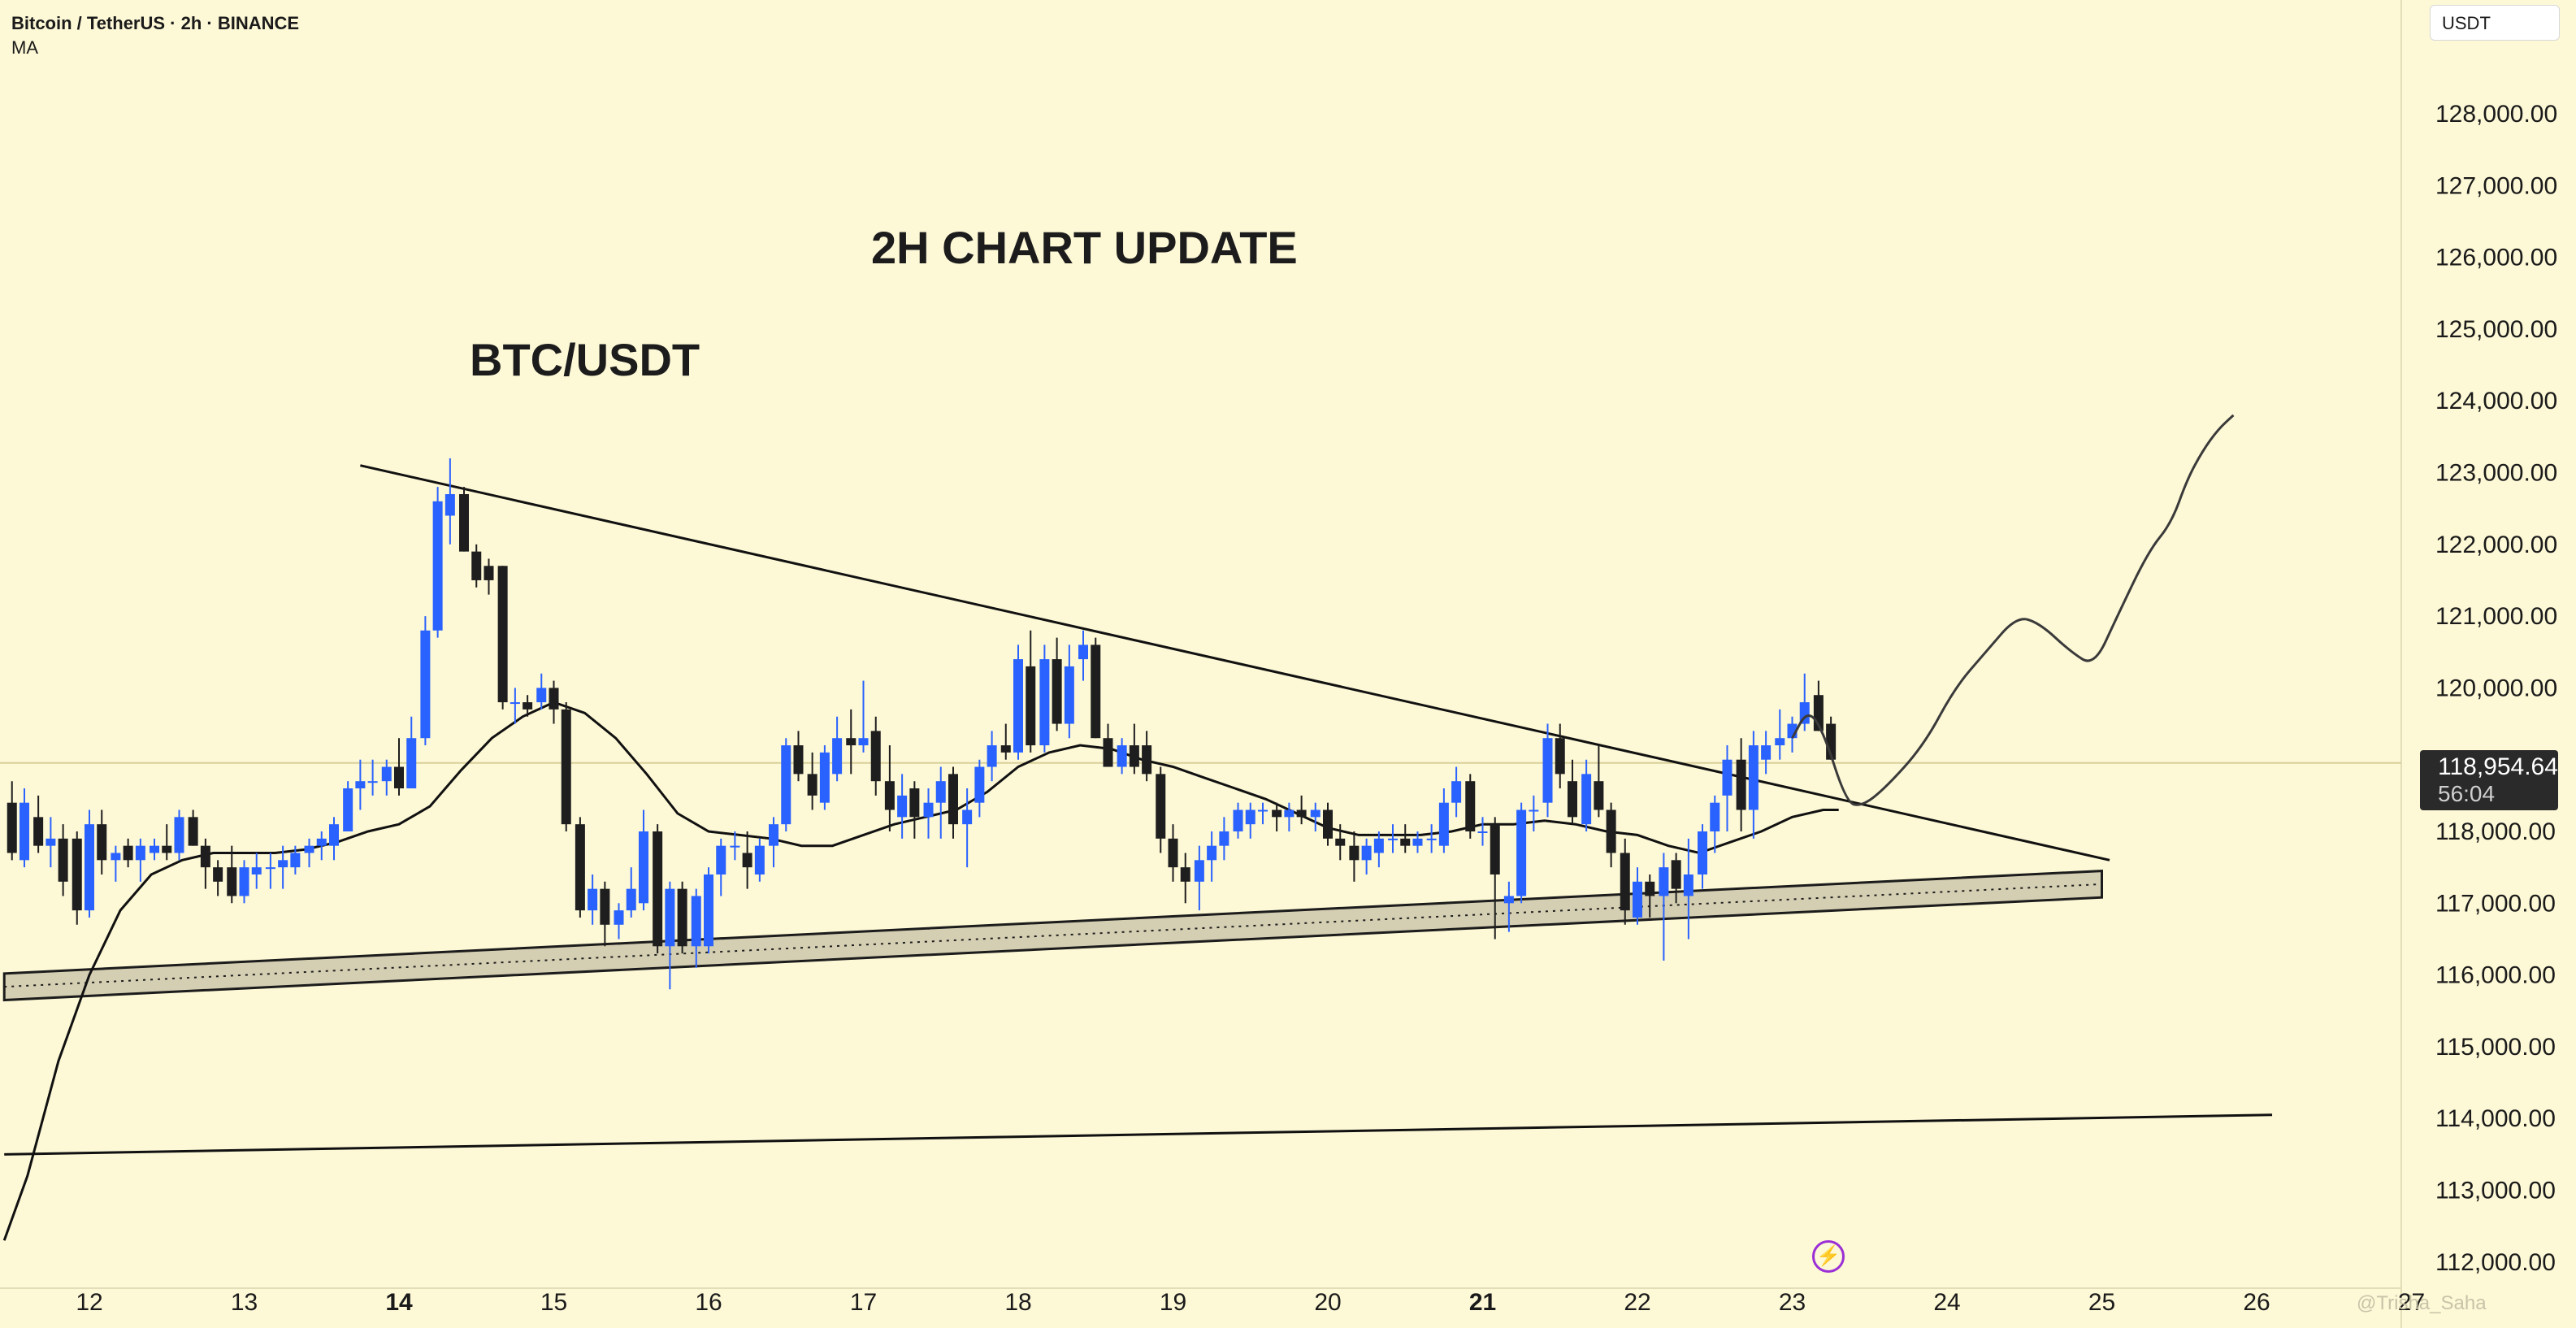  What do you see at coordinates (2411, 1303) in the screenshot?
I see `x-tick-label: 27` at bounding box center [2411, 1303].